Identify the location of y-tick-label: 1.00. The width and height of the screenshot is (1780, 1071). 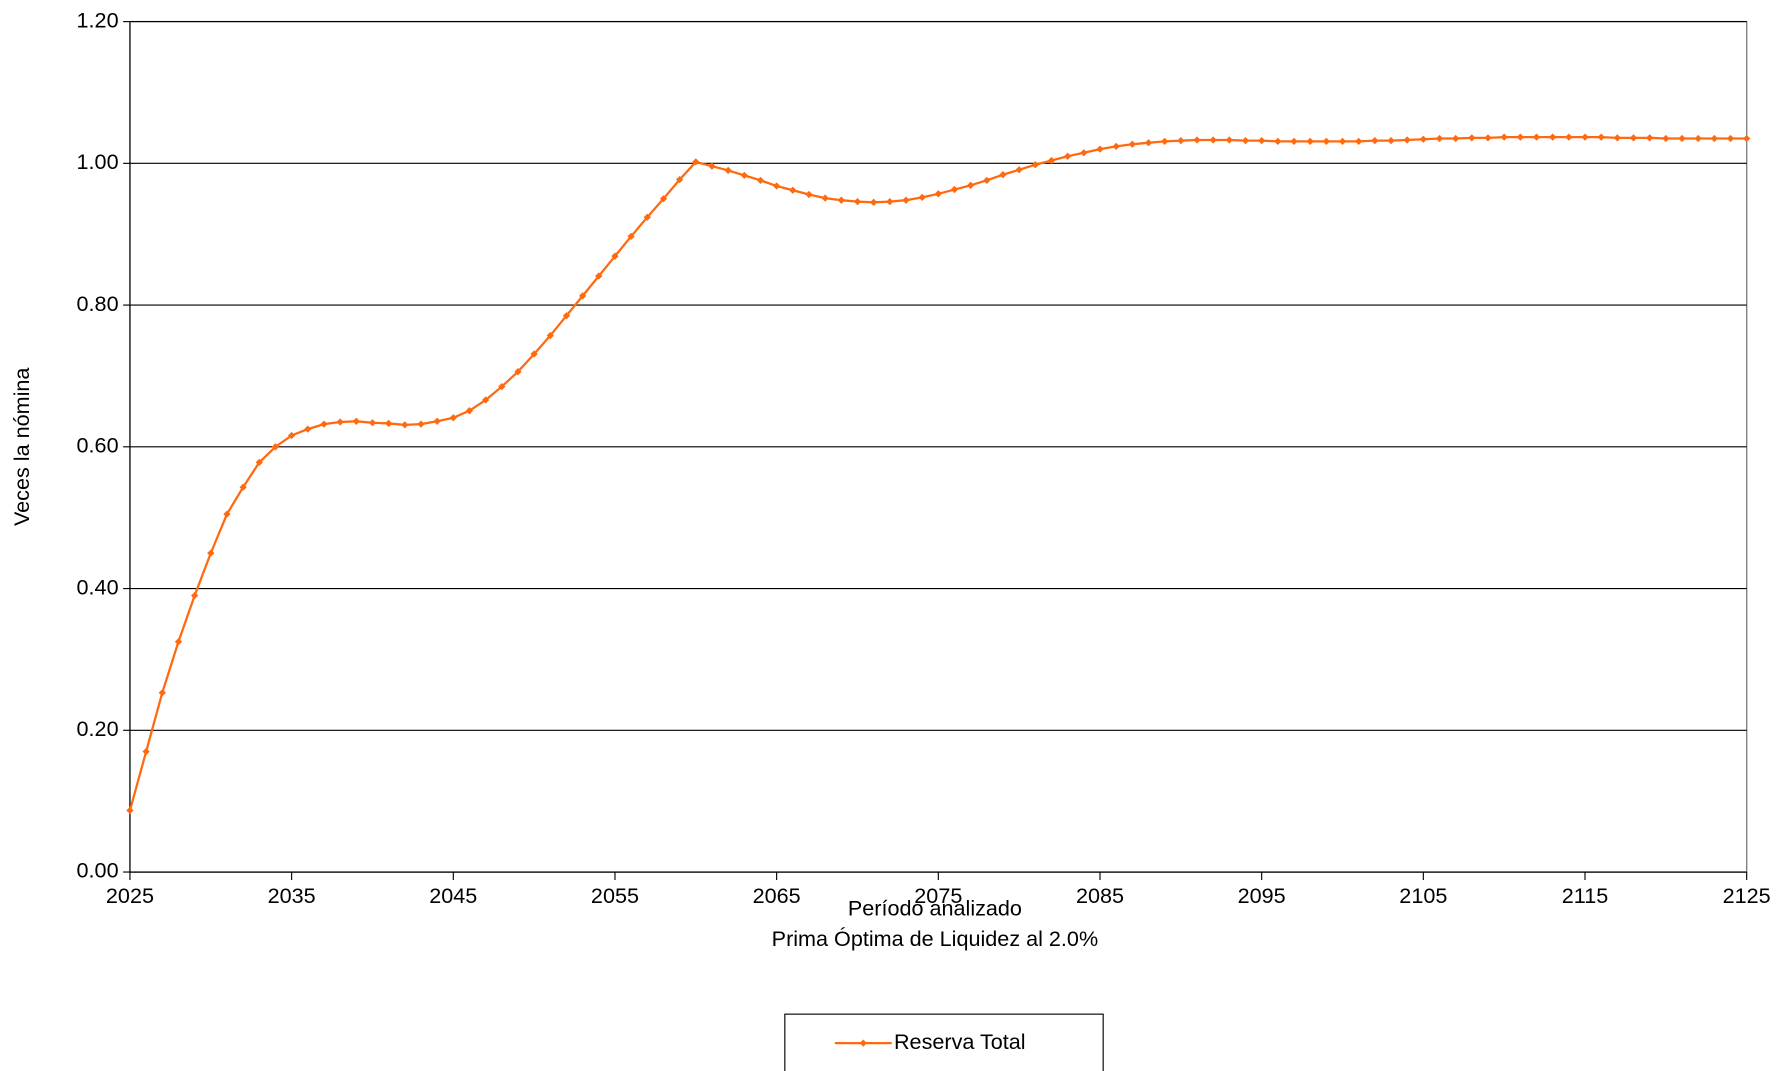
(98, 161).